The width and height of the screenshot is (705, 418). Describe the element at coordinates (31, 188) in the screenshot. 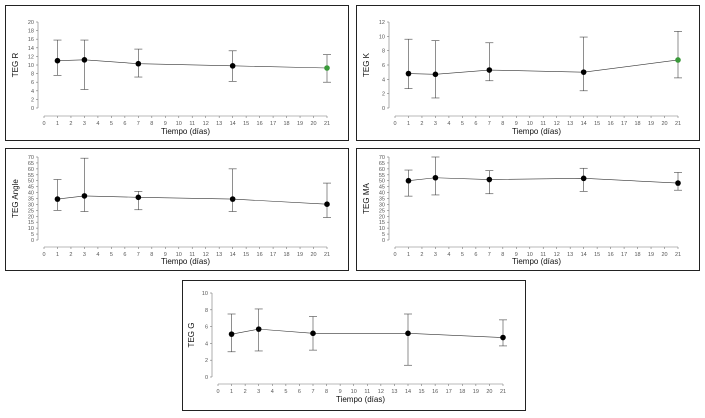

I see `y-tick-label: 45` at that location.